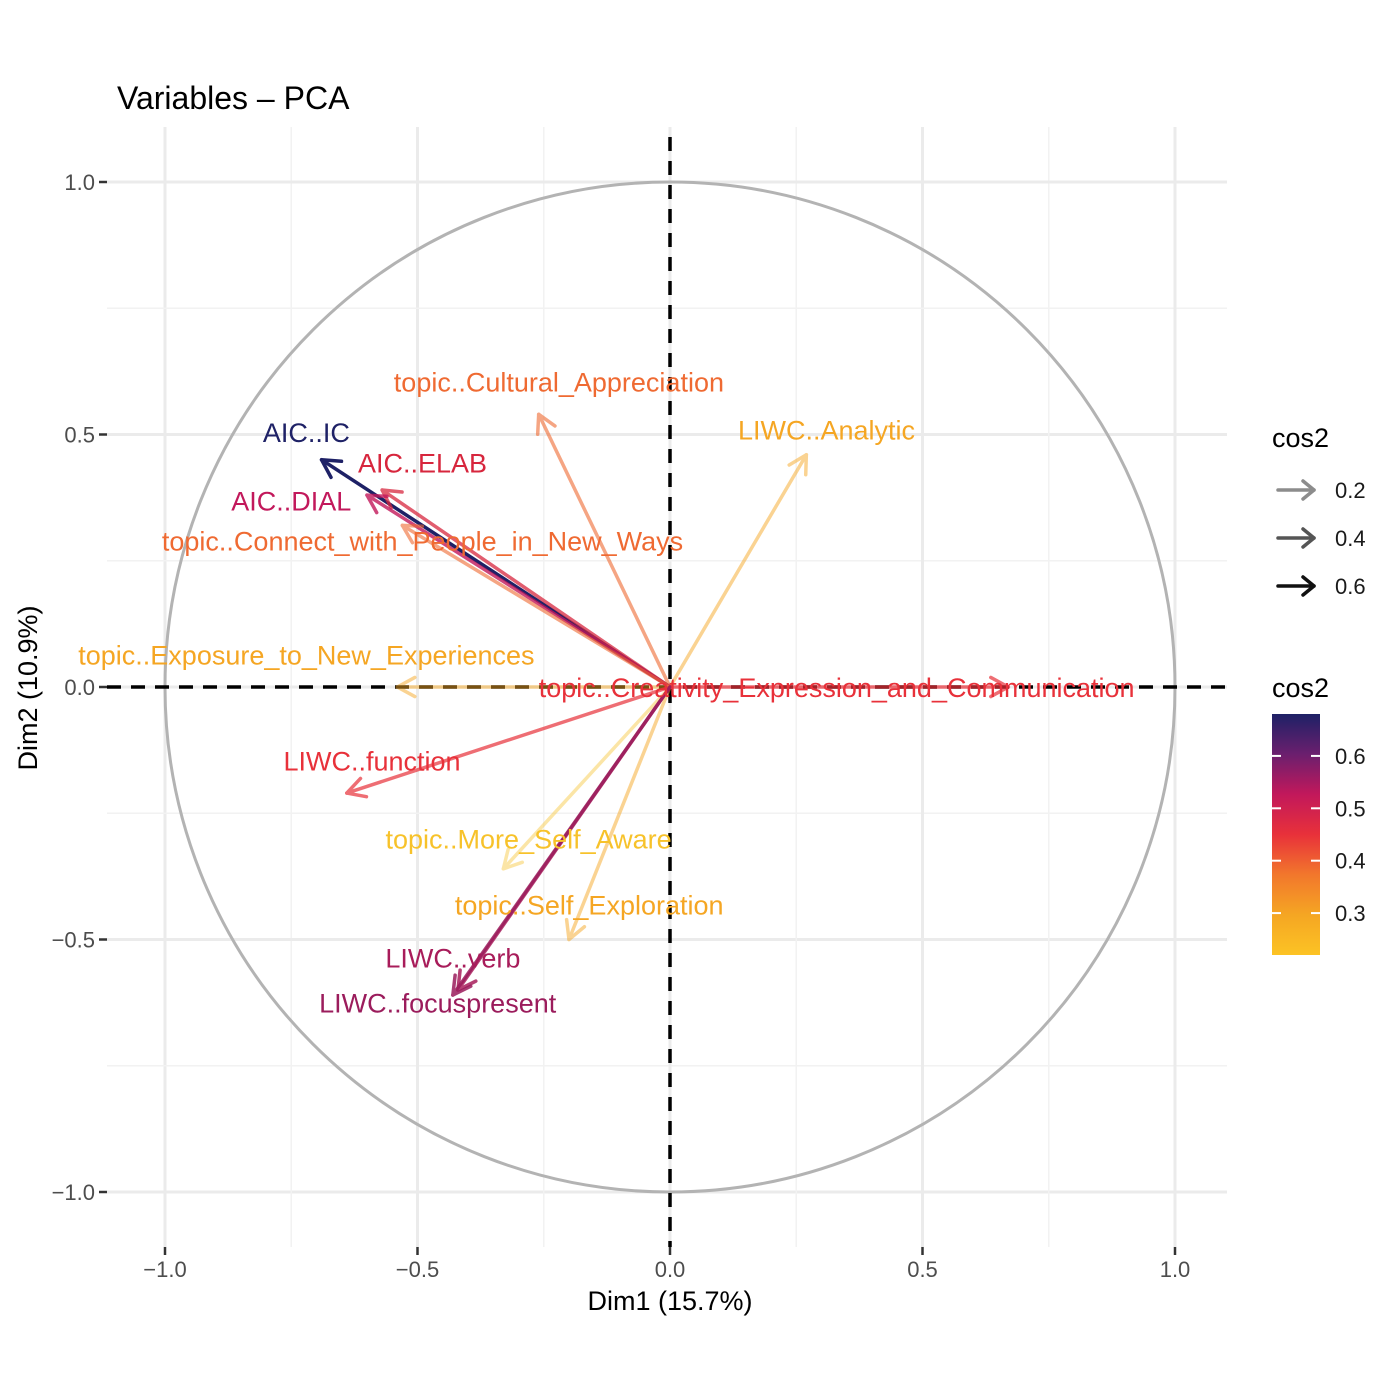 The width and height of the screenshot is (1400, 1400). Describe the element at coordinates (73, 940) in the screenshot. I see `y-tick-label: −0.5` at that location.